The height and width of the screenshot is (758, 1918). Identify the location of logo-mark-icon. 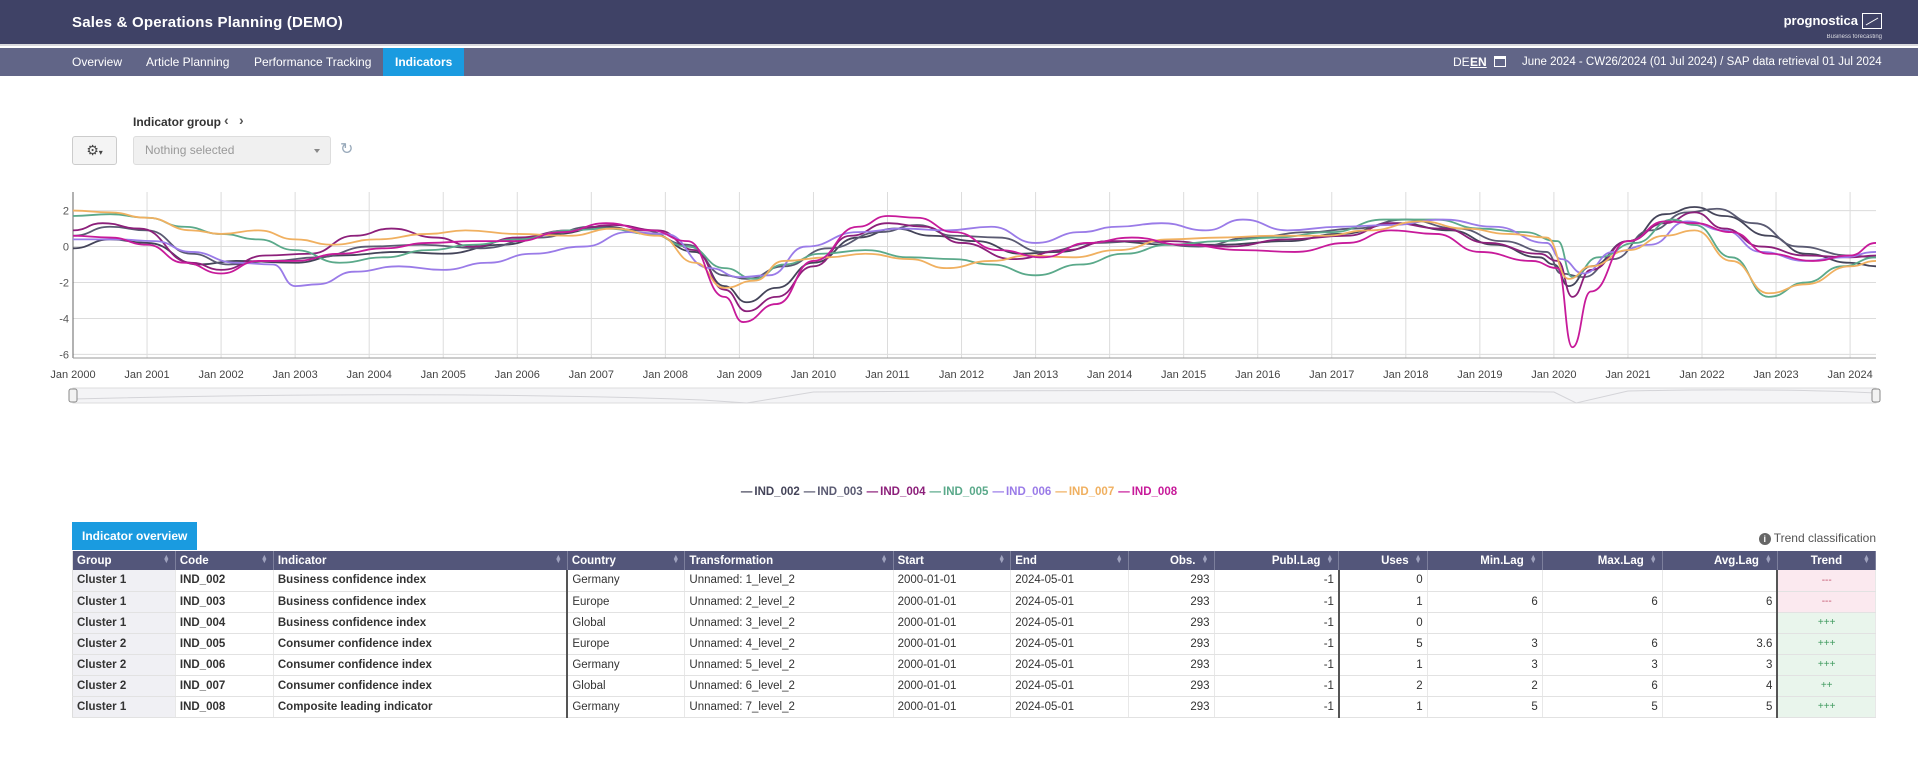
(1872, 21).